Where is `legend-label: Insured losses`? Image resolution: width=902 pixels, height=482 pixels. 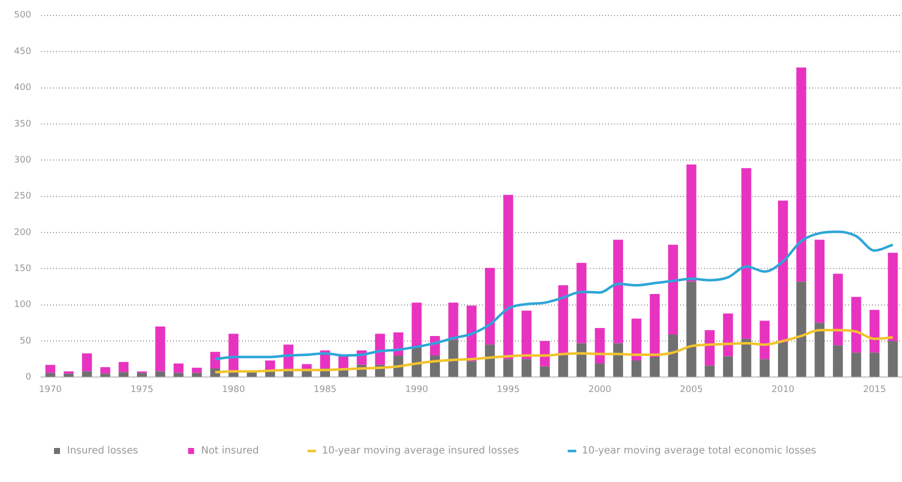
legend-label: Insured losses is located at coordinates (102, 451).